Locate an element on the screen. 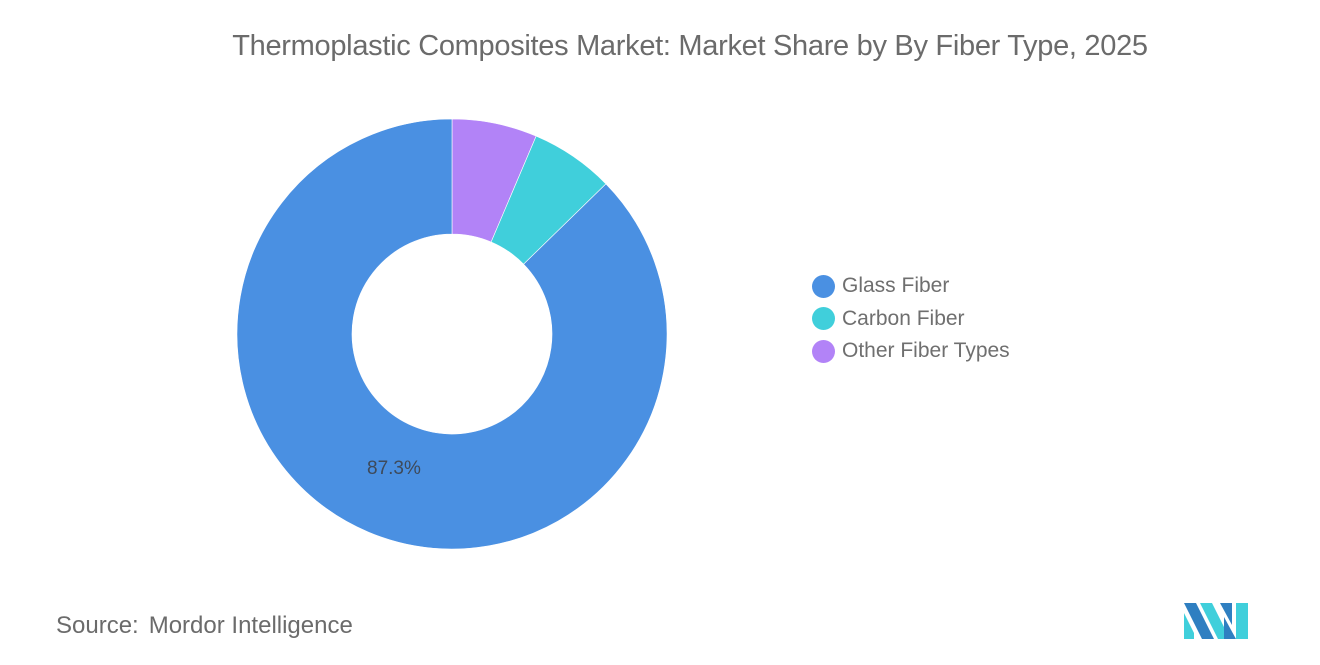 Image resolution: width=1320 pixels, height=665 pixels. source-note: Source: Mordor Intelligence is located at coordinates (204, 626).